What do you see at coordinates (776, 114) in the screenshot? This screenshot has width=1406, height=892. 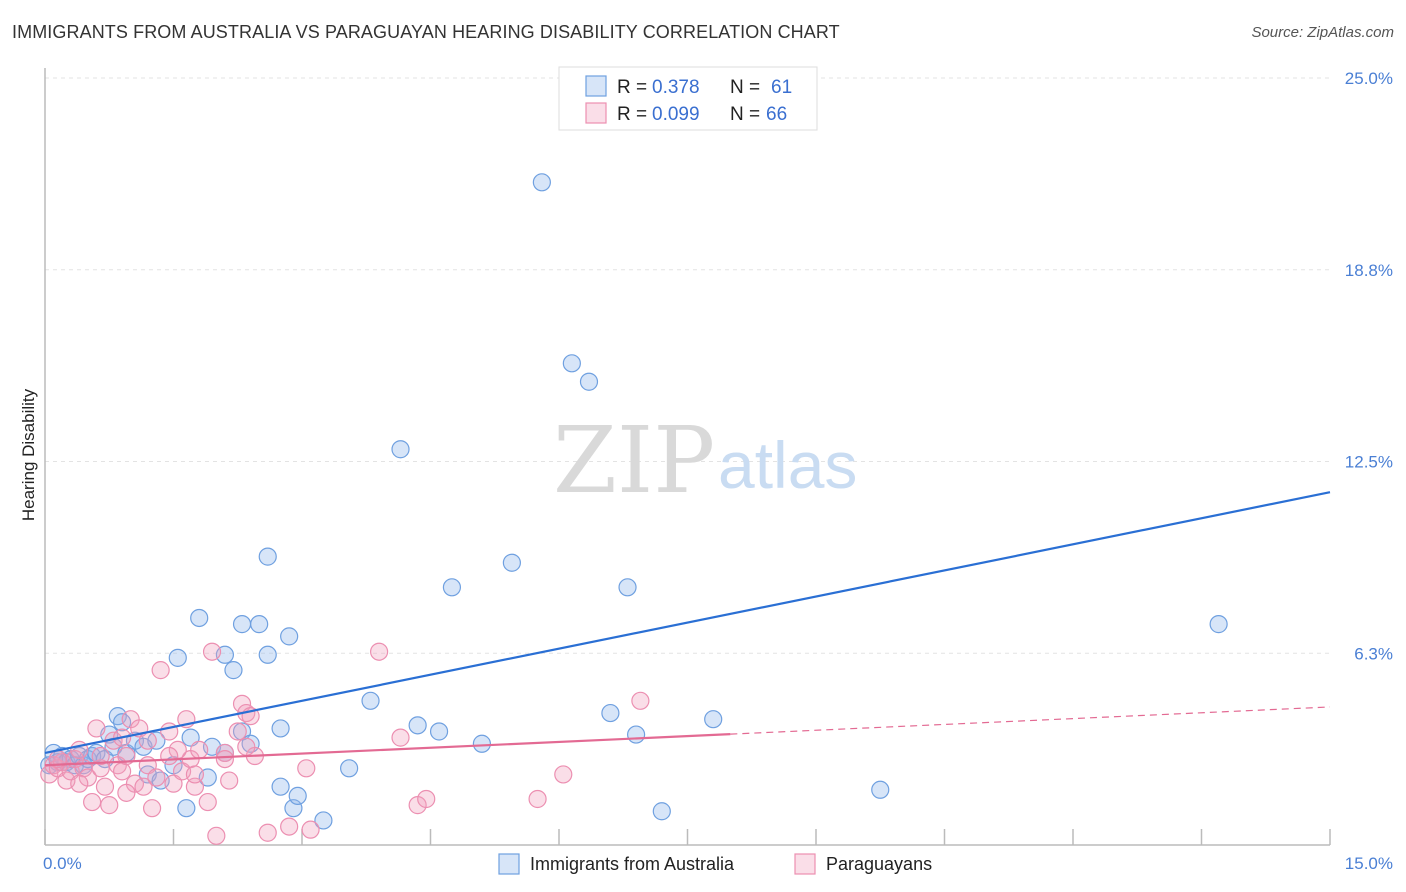 I see `legend-n-value-pink: 66` at bounding box center [776, 114].